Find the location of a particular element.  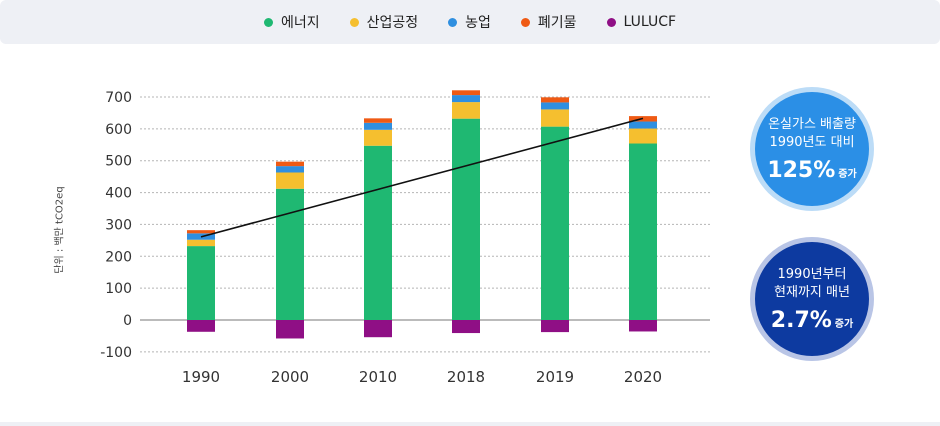

y-tick-label: 0 is located at coordinates (127, 321).